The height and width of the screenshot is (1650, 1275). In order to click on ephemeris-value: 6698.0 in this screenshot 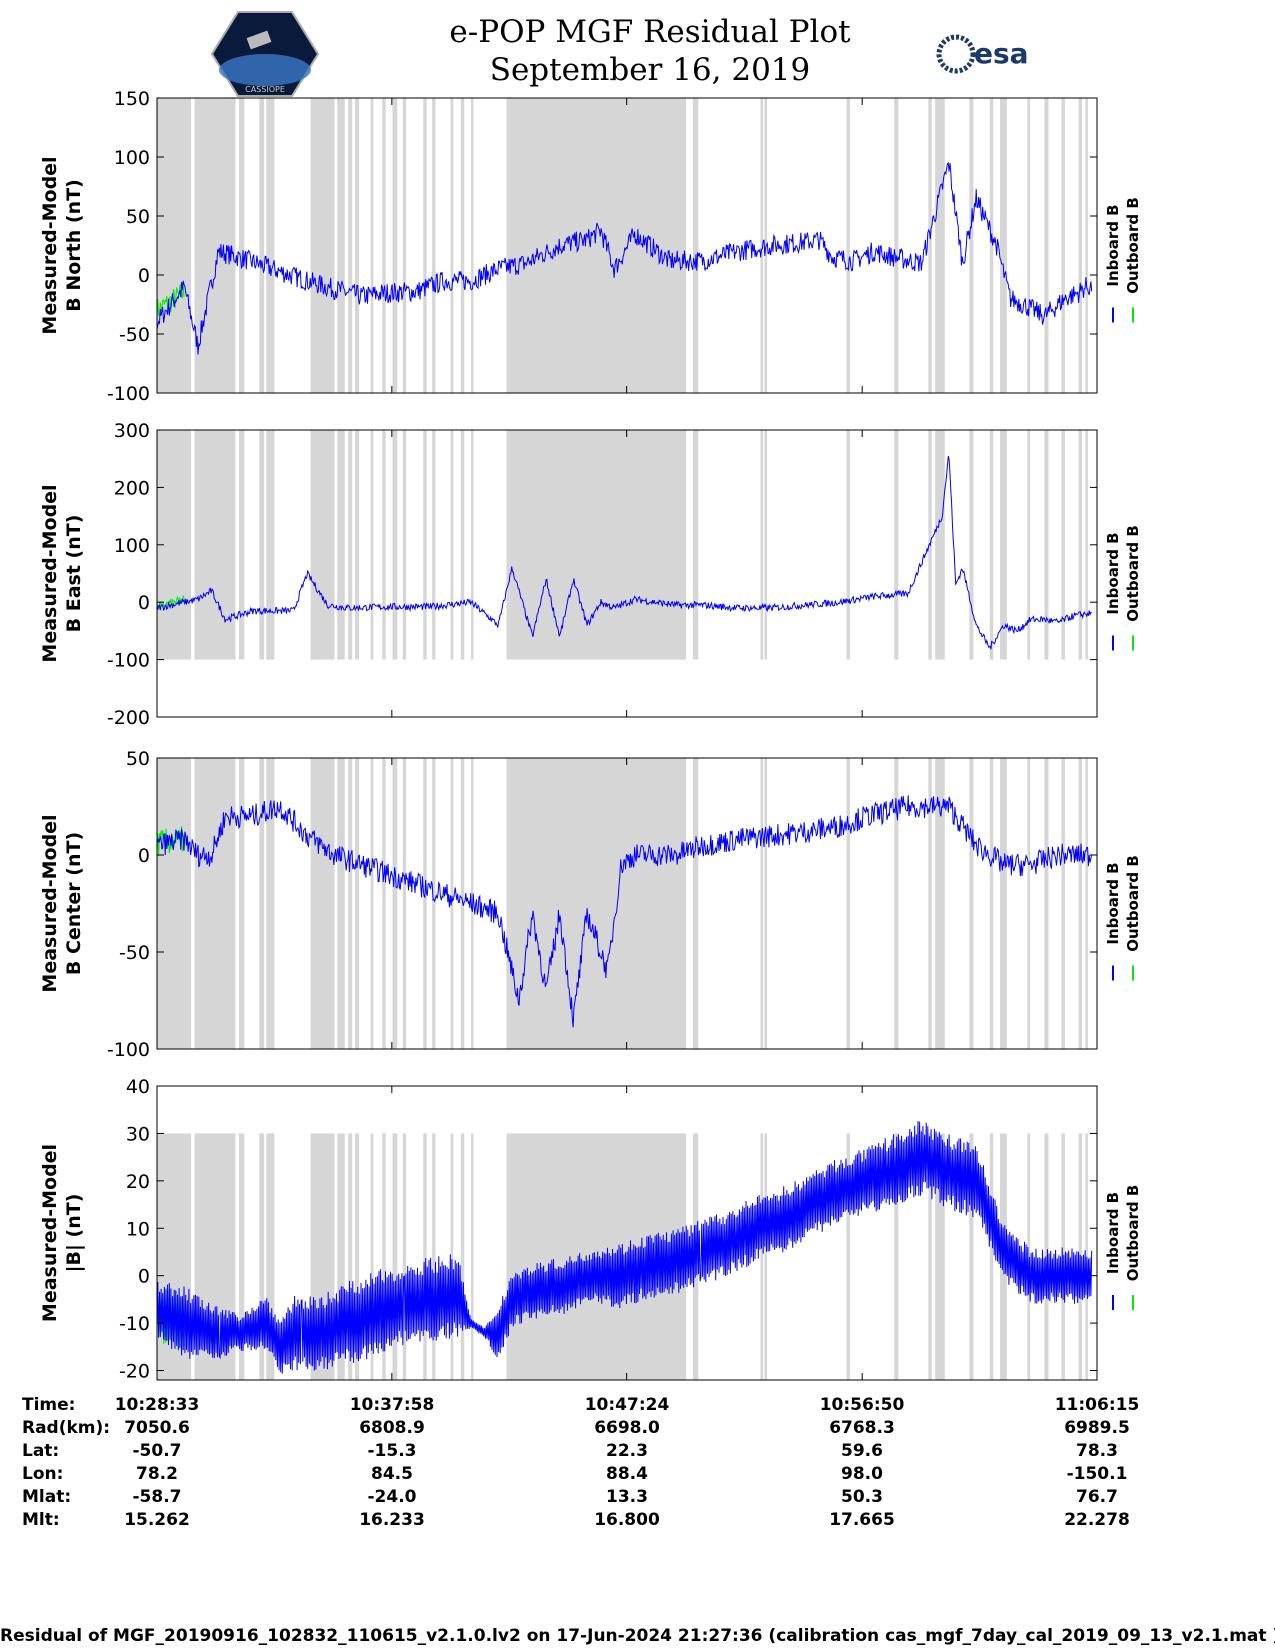, I will do `click(627, 1428)`.